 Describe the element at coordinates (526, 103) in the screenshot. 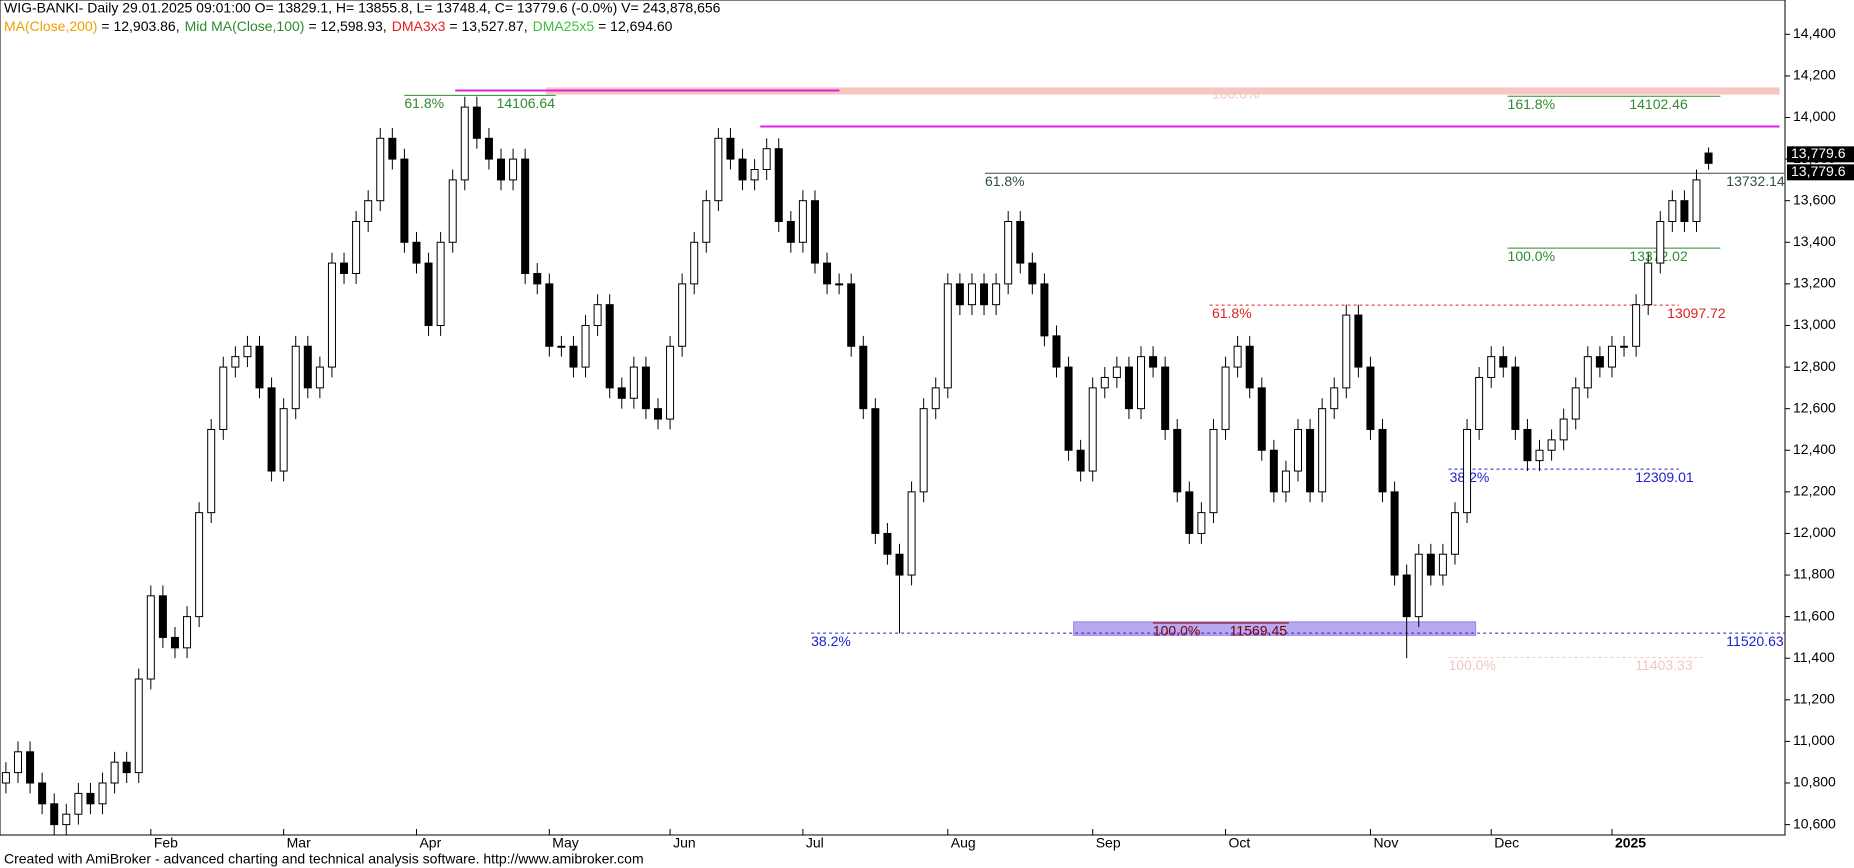

I see `fib-value: 14106.64` at that location.